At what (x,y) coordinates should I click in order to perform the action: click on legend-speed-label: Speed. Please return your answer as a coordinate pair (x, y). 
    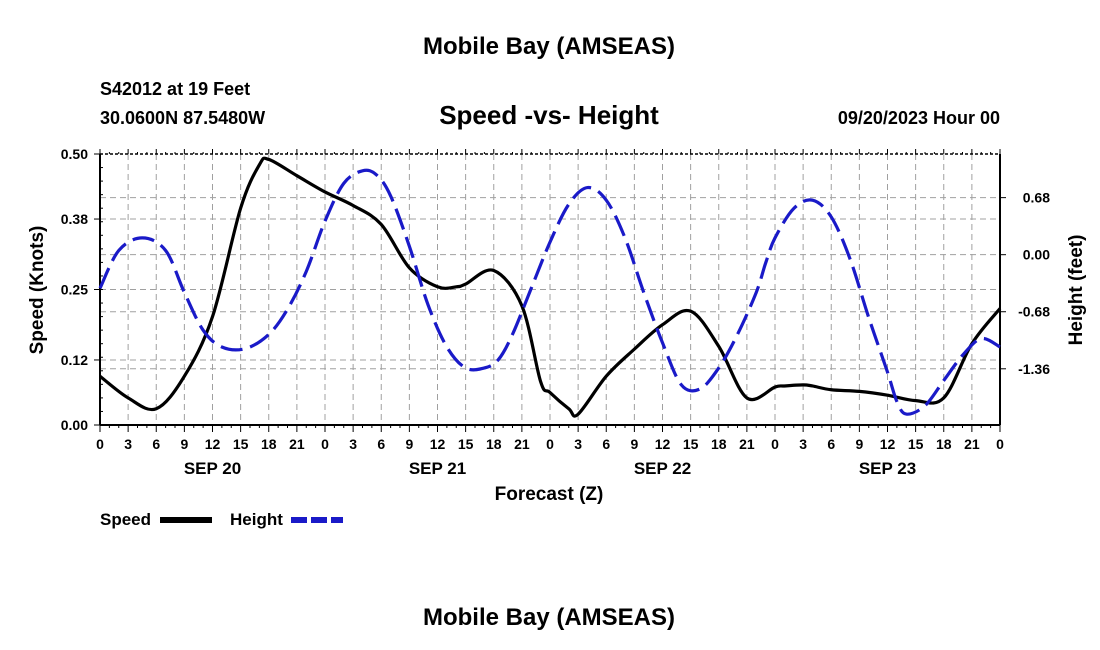
    Looking at the image, I should click on (125, 519).